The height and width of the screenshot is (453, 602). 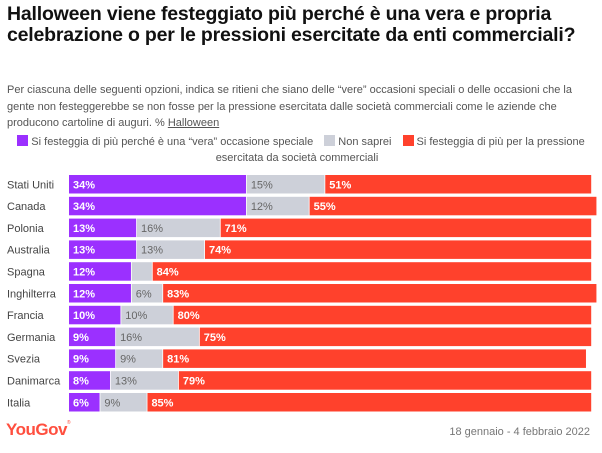 I want to click on bar-real-francia, so click(x=95, y=315).